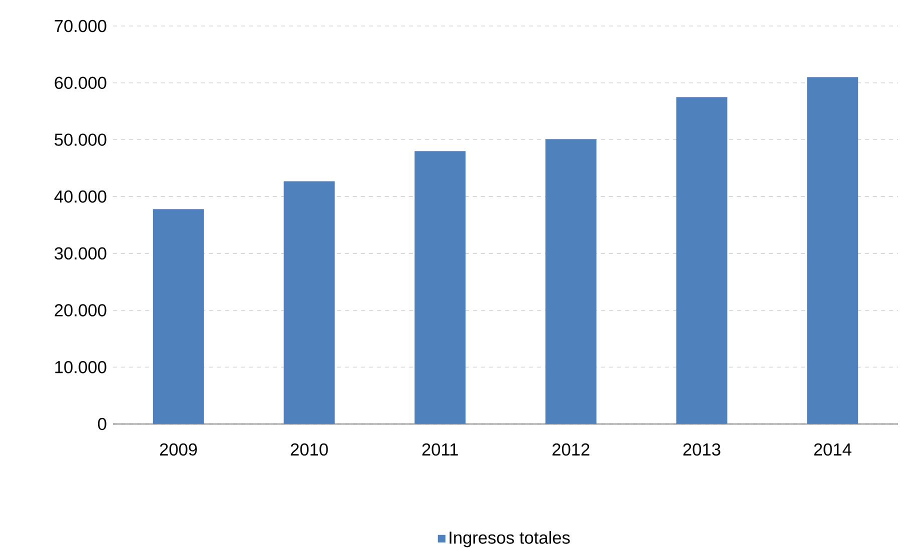 The height and width of the screenshot is (552, 905). Describe the element at coordinates (178, 450) in the screenshot. I see `x-tick-label: 2009` at that location.